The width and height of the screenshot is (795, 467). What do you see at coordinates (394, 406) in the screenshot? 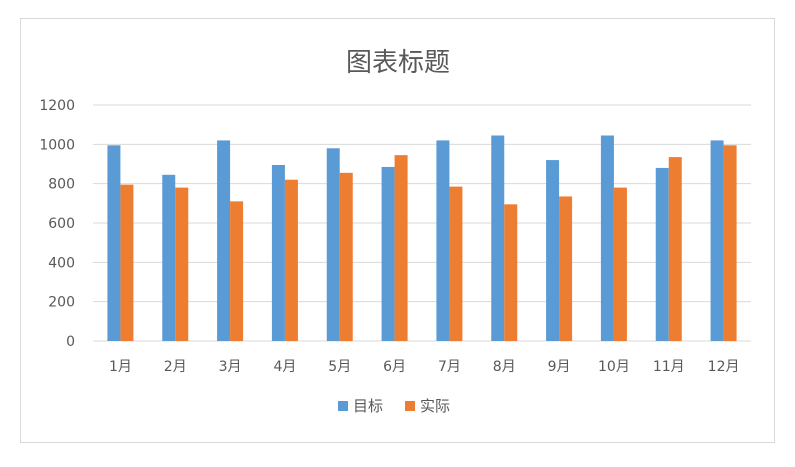
I see `legend: 目标 实际` at bounding box center [394, 406].